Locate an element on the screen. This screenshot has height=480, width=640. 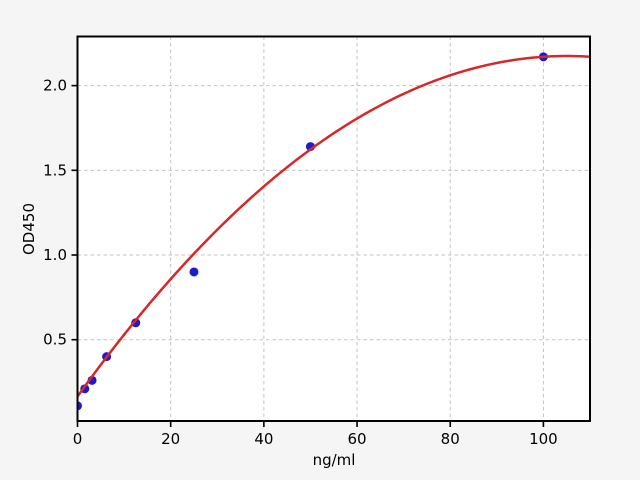
x-tick-label: 40 is located at coordinates (263, 439).